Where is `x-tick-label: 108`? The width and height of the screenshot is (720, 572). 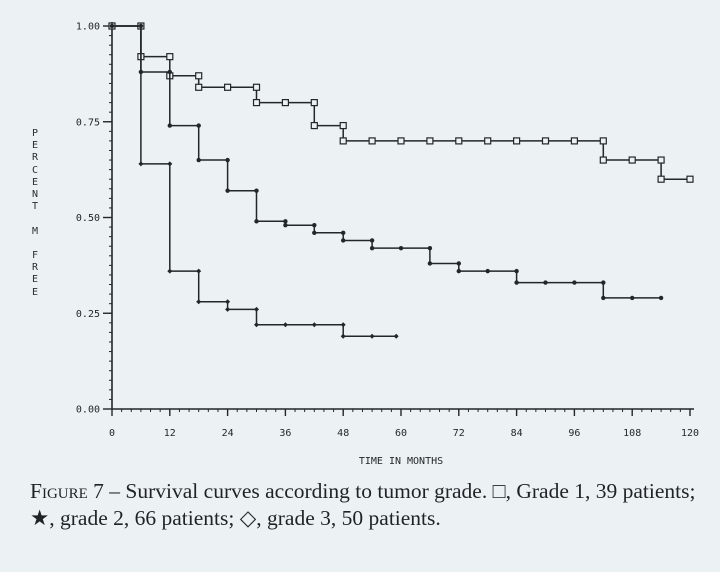
x-tick-label: 108 is located at coordinates (632, 433).